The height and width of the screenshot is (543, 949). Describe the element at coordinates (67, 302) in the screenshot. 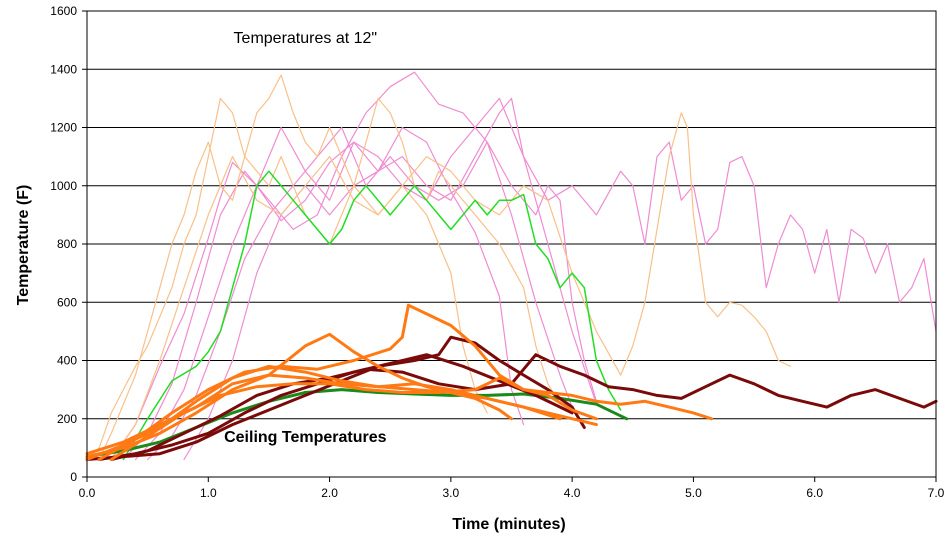

I see `y-tick-label-600: 600` at that location.